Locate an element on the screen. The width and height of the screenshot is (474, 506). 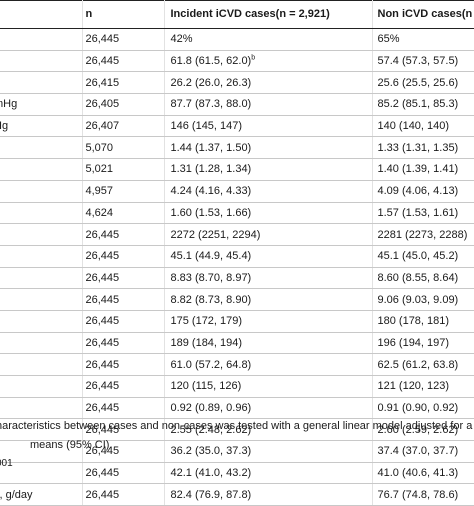
cell-incident: 1.44 (1.37, 1.50) is located at coordinates (267, 148).